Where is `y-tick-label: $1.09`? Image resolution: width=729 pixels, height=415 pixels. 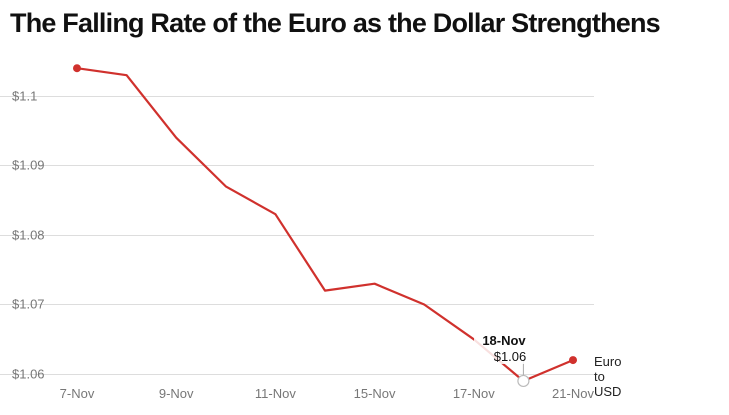
y-tick-label: $1.09 is located at coordinates (28, 165).